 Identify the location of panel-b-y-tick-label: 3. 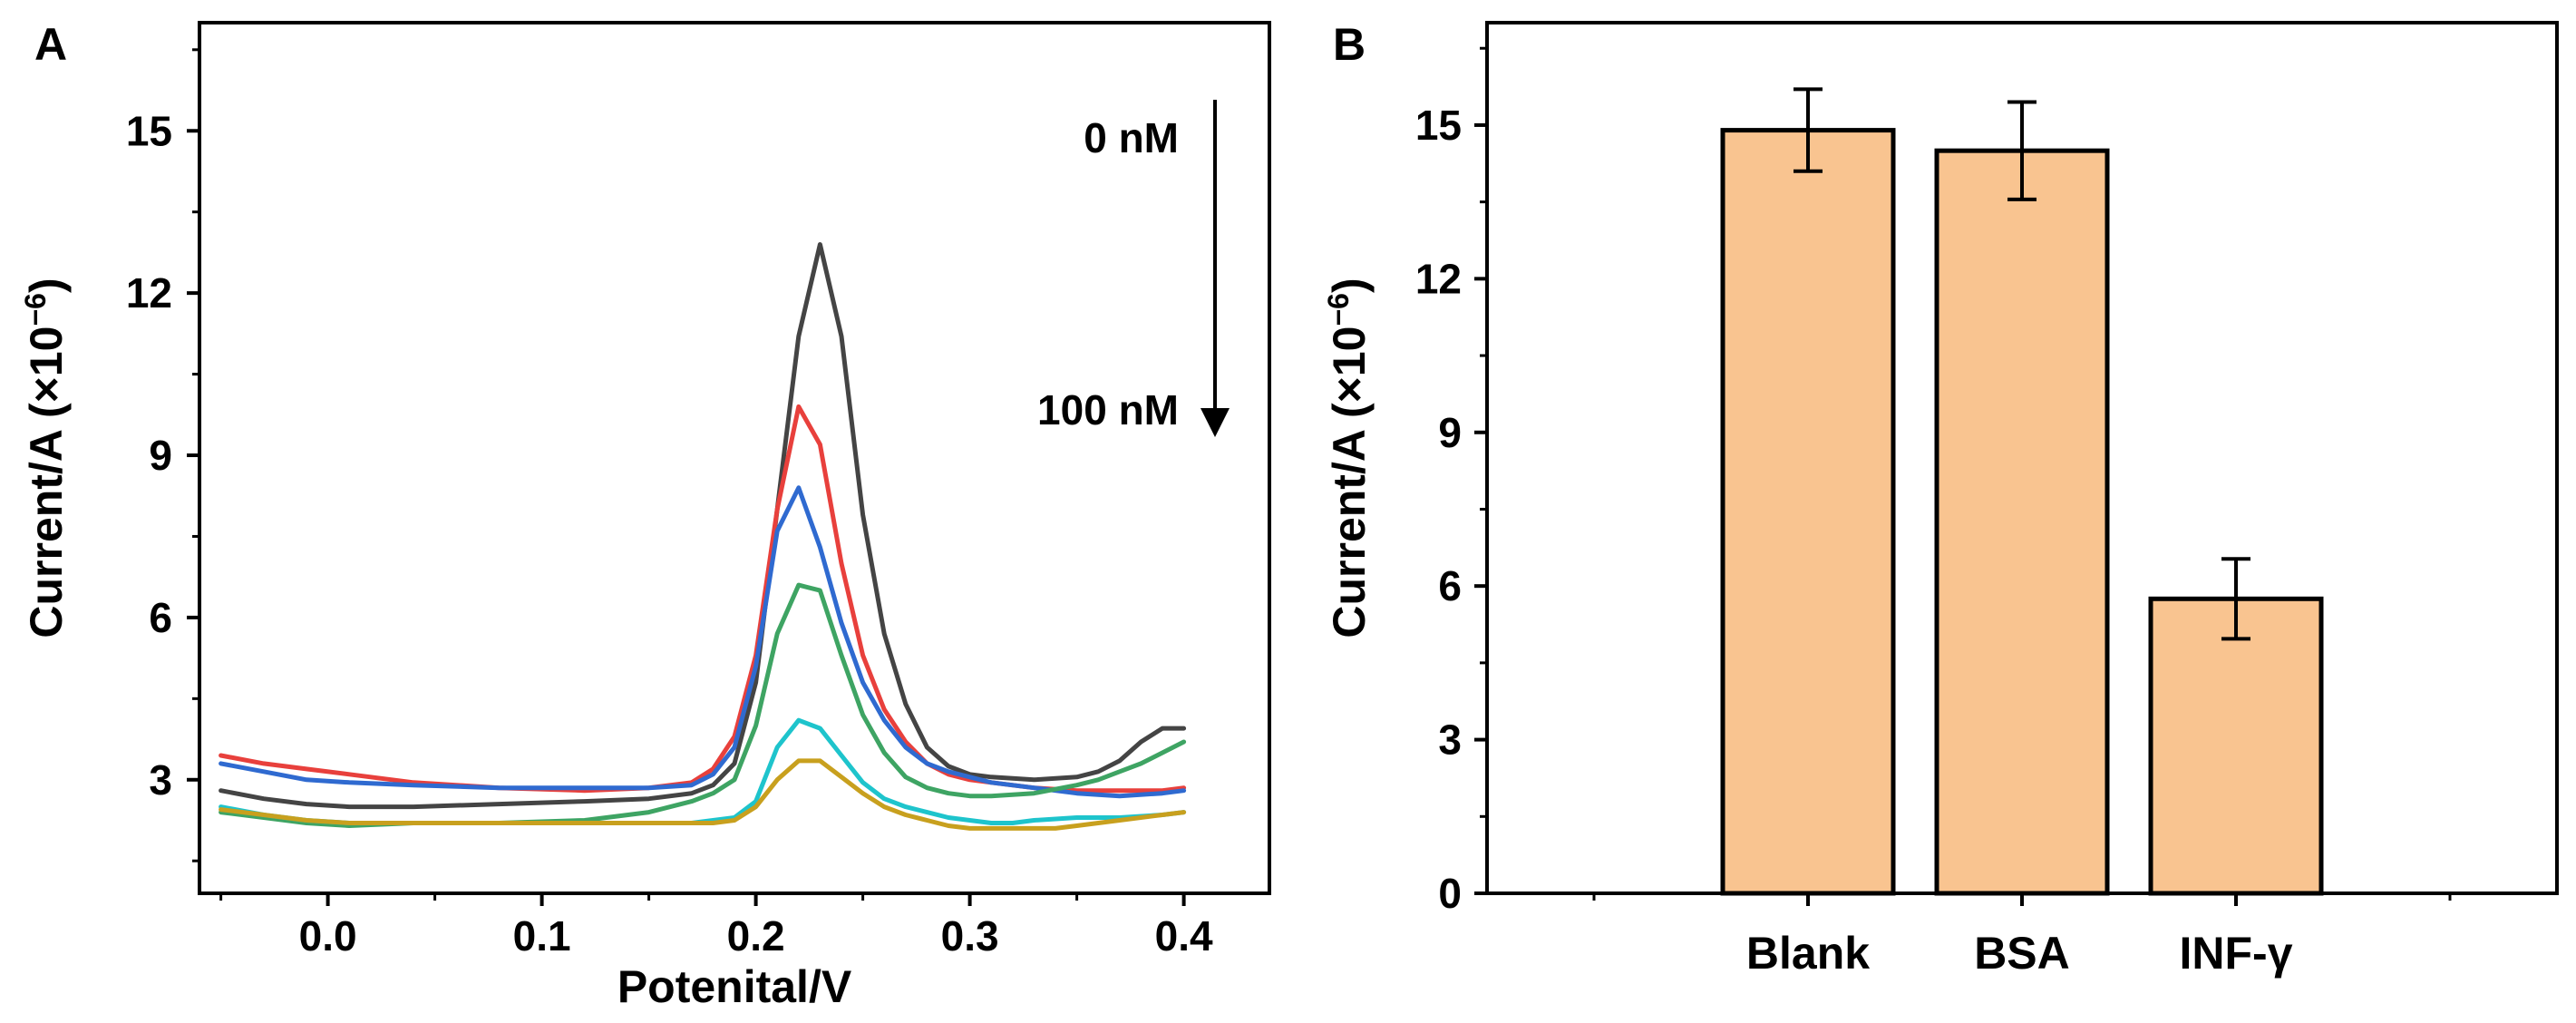
(1450, 740).